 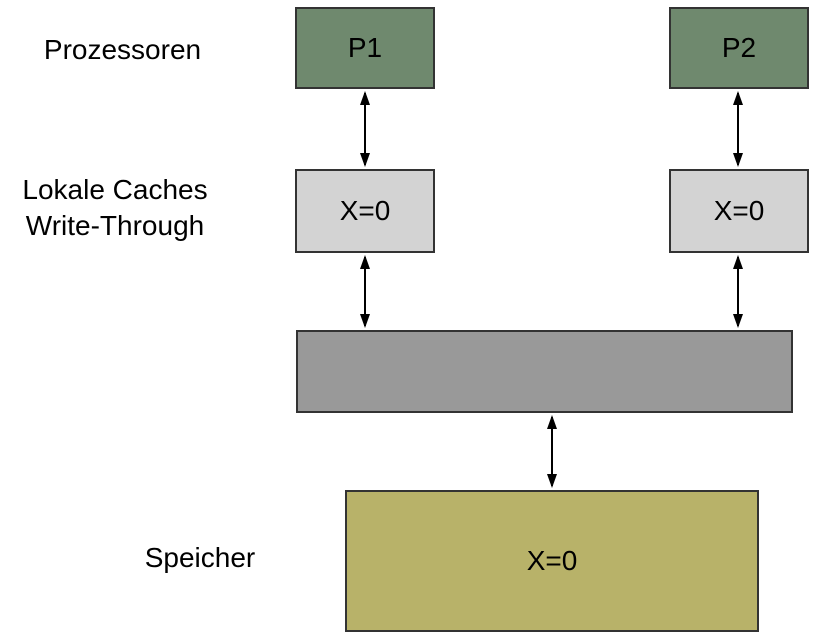 I want to click on processors-row-label: Prozessoren, so click(x=122, y=49).